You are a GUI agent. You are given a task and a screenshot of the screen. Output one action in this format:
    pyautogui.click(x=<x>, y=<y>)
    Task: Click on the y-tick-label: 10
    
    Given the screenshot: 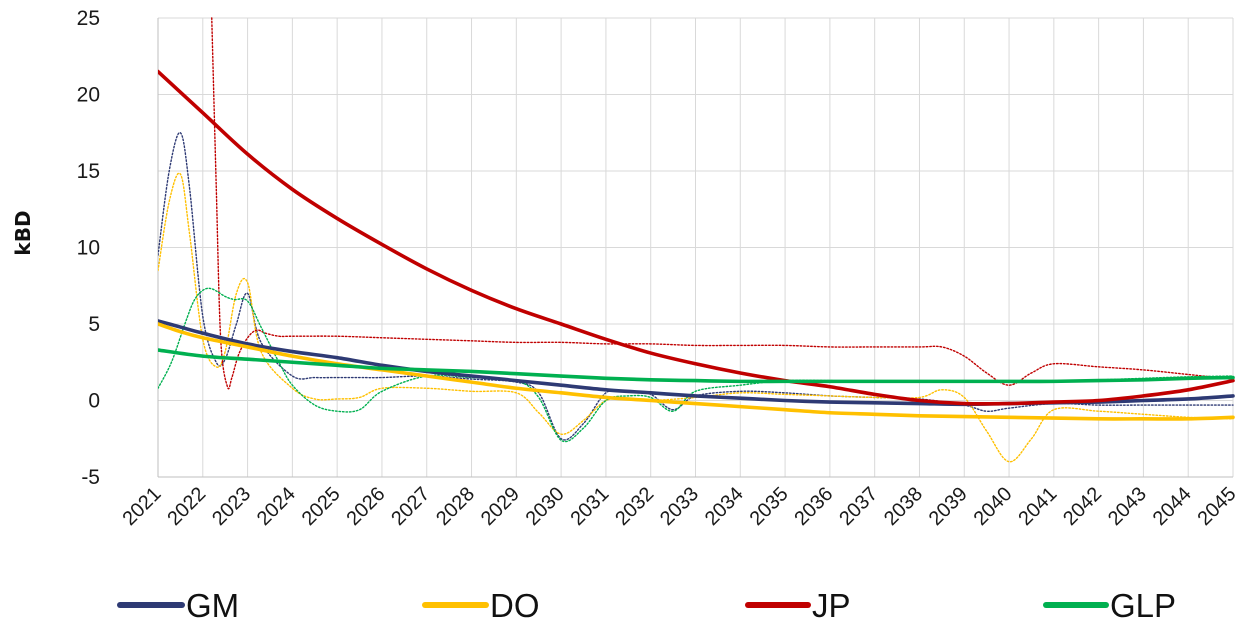 What is the action you would take?
    pyautogui.click(x=88, y=248)
    